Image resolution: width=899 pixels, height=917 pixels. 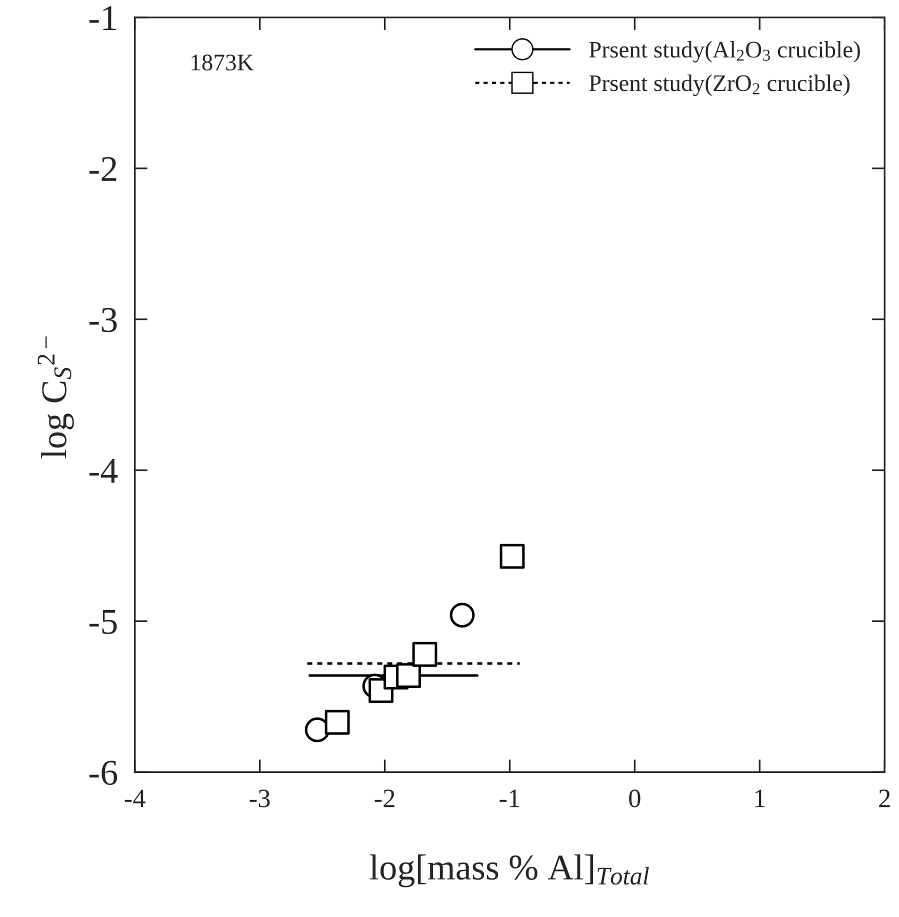 I want to click on x-tick-label: 2, so click(x=884, y=799).